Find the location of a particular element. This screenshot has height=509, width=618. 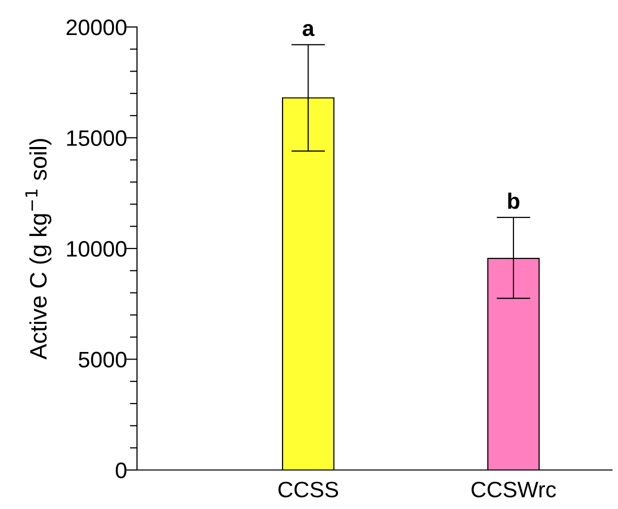

x-tick-label: CCSWrc is located at coordinates (514, 490).